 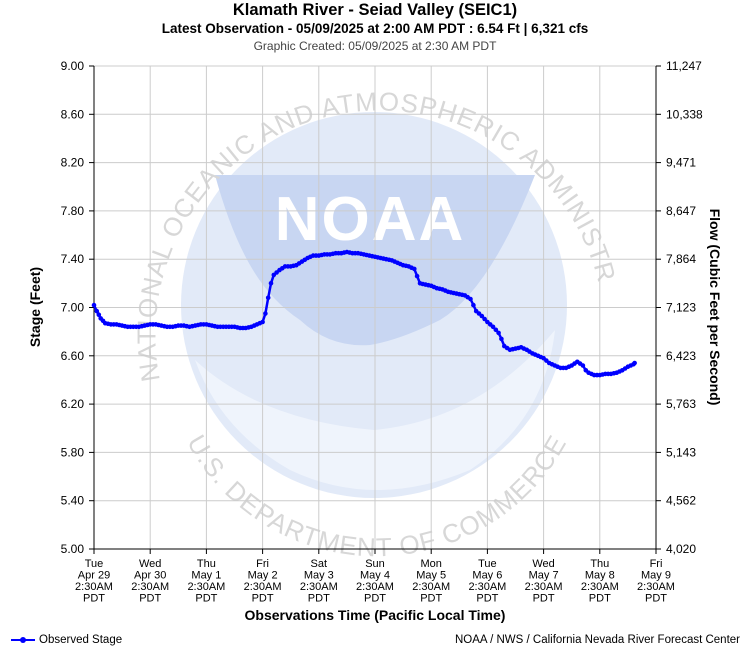 What do you see at coordinates (319, 564) in the screenshot?
I see `x-tick-label-day: Sat` at bounding box center [319, 564].